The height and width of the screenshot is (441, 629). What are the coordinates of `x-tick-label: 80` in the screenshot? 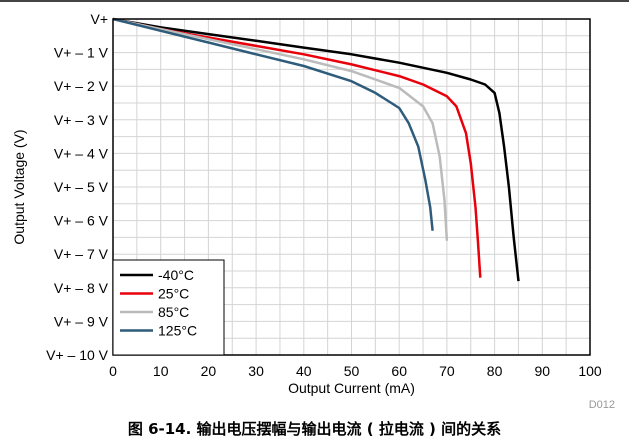 It's located at (495, 371).